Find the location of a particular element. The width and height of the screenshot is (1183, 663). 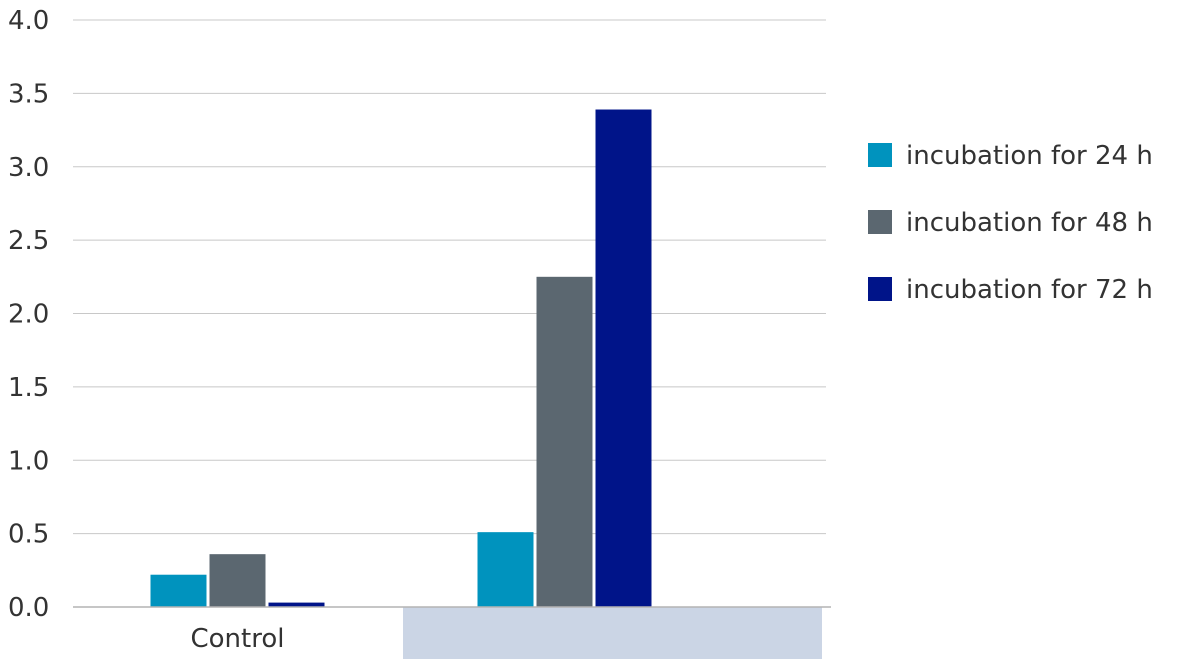

legend-label: incubation for 48 h is located at coordinates (1029, 223).